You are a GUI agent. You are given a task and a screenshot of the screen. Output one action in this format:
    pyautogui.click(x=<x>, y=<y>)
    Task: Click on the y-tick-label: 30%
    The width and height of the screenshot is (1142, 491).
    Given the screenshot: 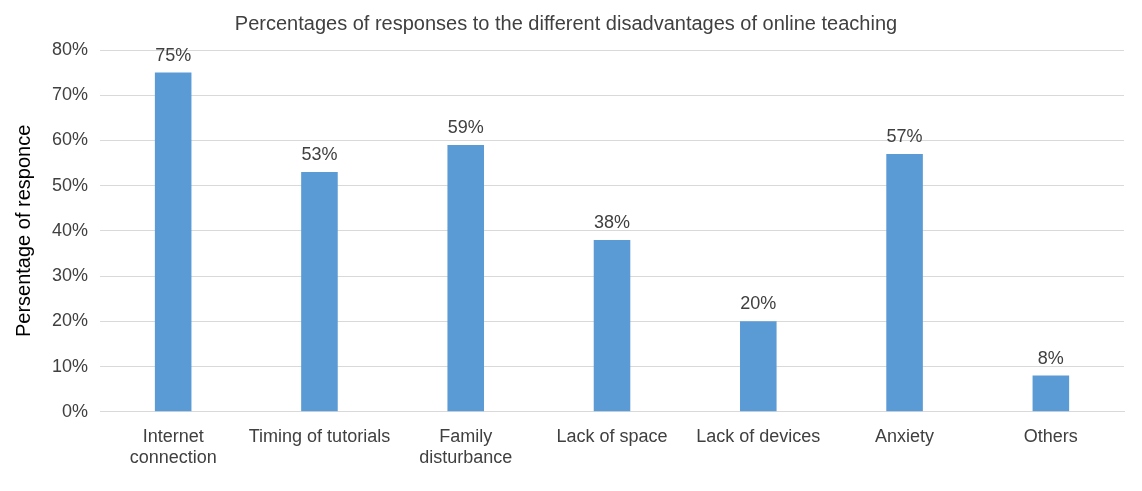 What is the action you would take?
    pyautogui.click(x=70, y=275)
    